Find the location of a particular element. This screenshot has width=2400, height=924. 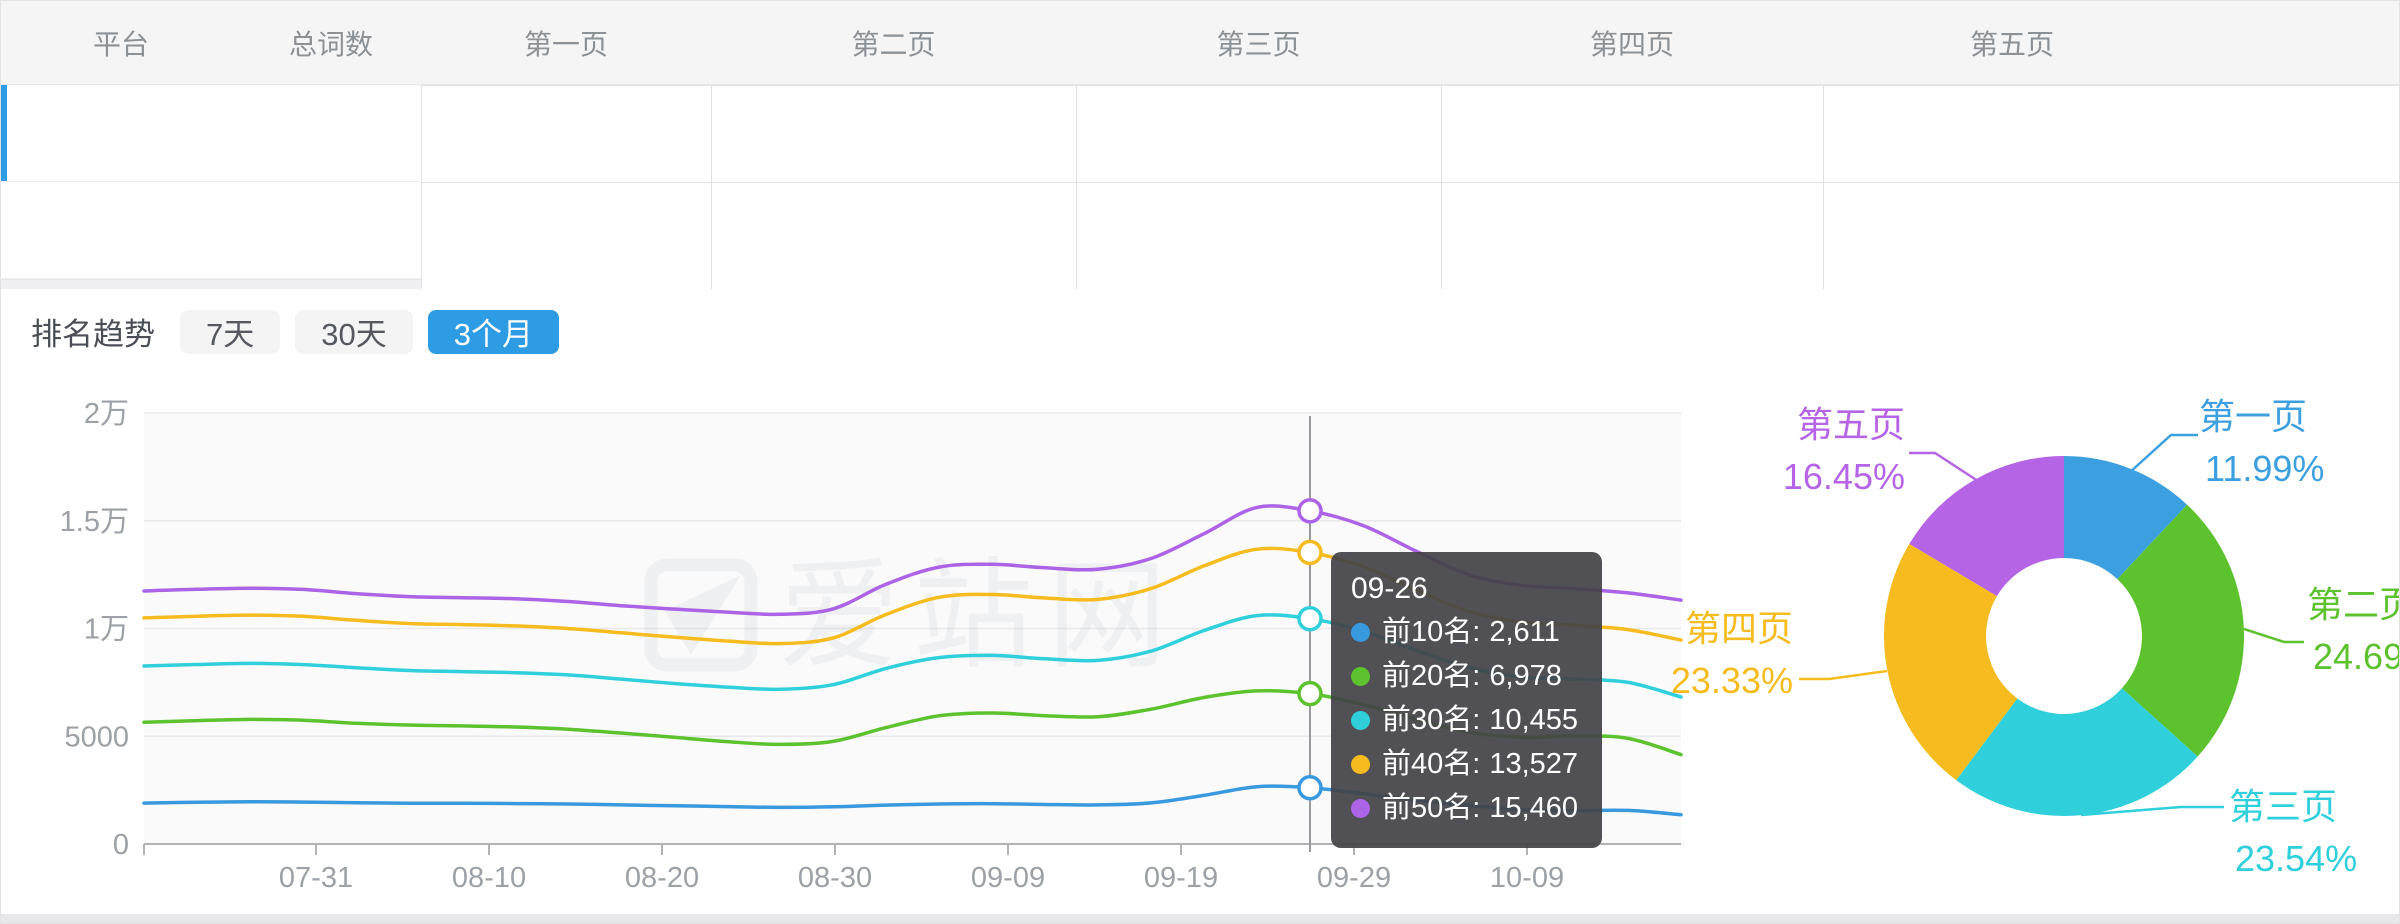

tooltip-row: 前20名: 6,978 is located at coordinates (1464, 676).